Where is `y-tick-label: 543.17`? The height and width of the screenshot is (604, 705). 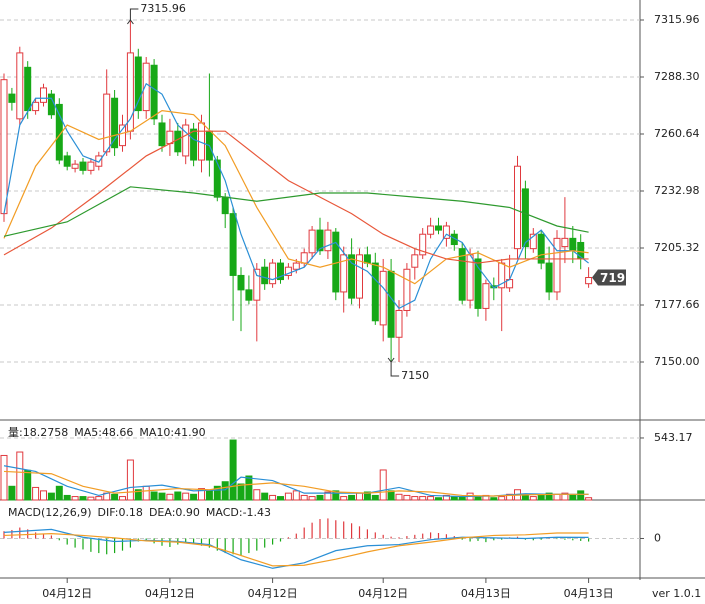
y-tick-label: 543.17 is located at coordinates (673, 437).